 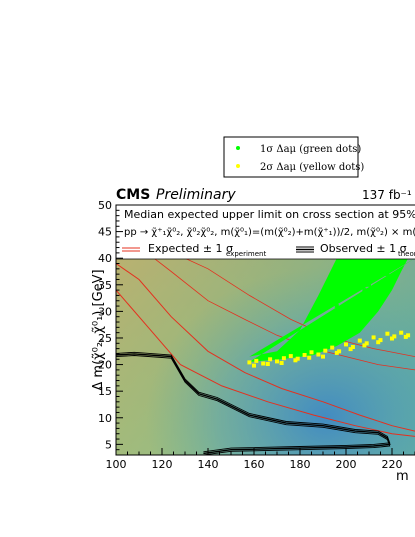 I want to click on dot-legend-frame, so click(x=291, y=157).